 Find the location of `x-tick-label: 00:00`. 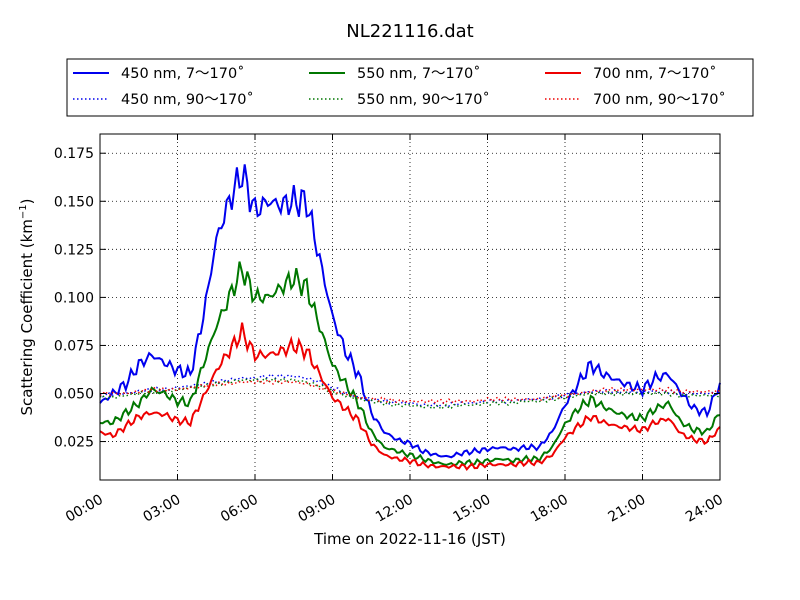

x-tick-label: 00:00 is located at coordinates (84, 509).